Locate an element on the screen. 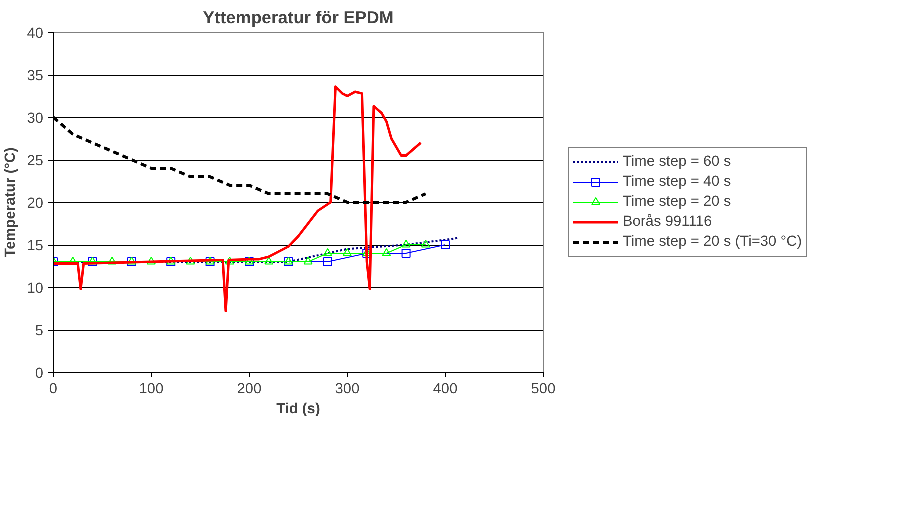 This screenshot has height=528, width=913. x-axis-title: Tid (s) is located at coordinates (298, 410).